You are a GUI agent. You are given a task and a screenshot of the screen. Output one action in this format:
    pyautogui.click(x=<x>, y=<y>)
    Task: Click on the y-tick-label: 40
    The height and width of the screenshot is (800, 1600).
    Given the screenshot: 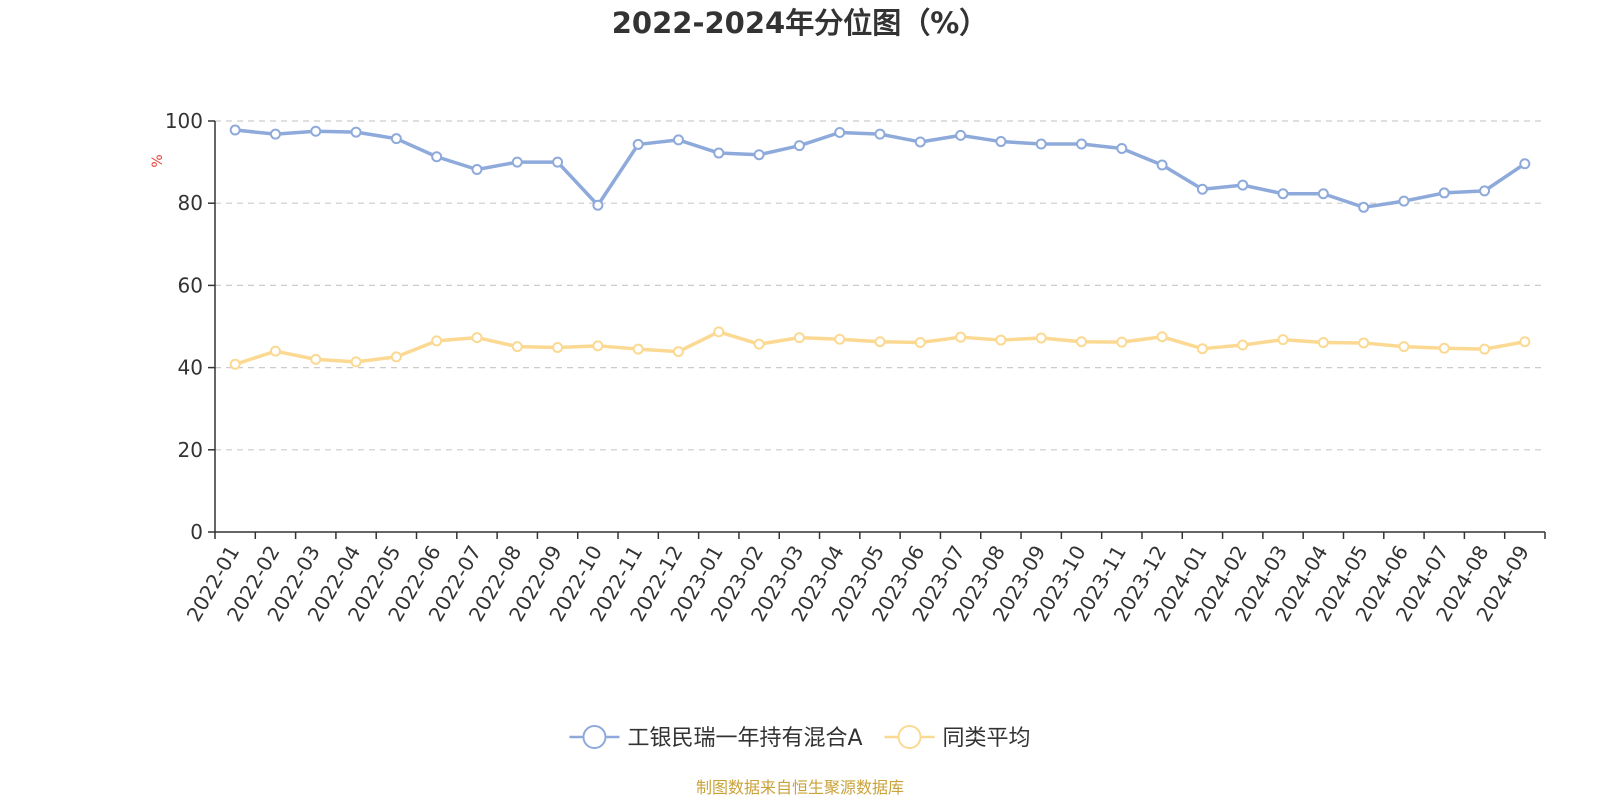 What is the action you would take?
    pyautogui.click(x=190, y=368)
    